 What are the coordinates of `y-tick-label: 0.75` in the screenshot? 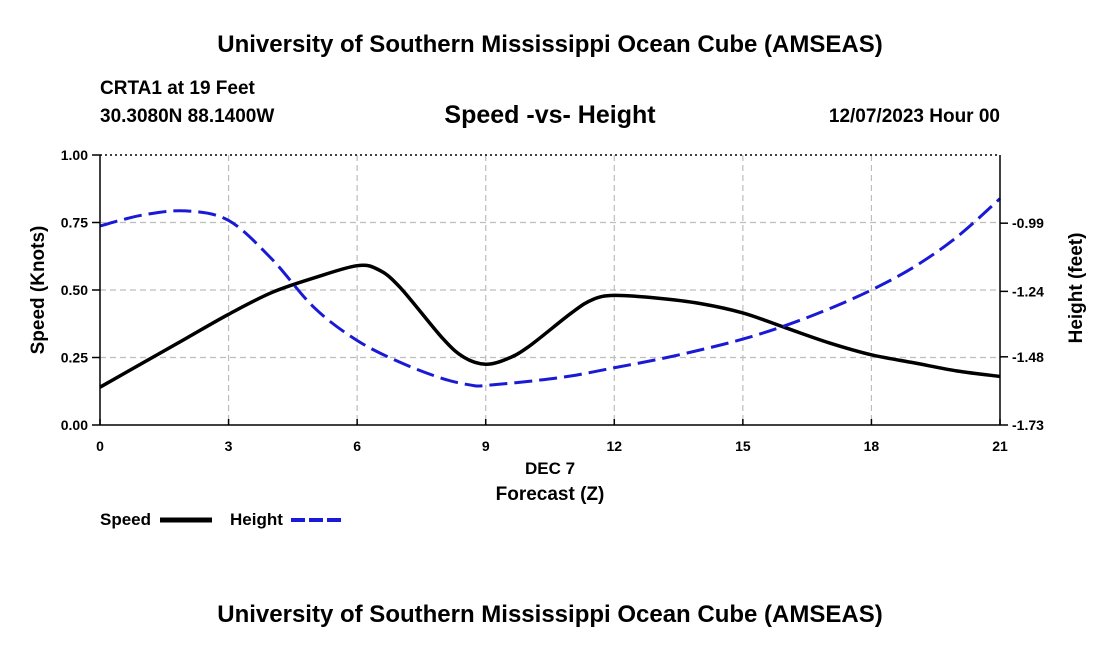 It's located at (74, 223).